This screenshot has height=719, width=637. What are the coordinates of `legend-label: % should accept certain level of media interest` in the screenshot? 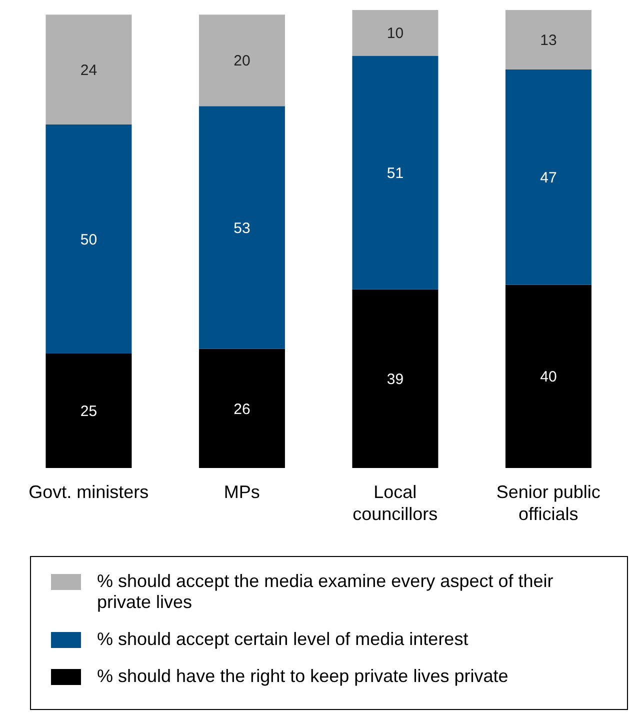 It's located at (282, 639).